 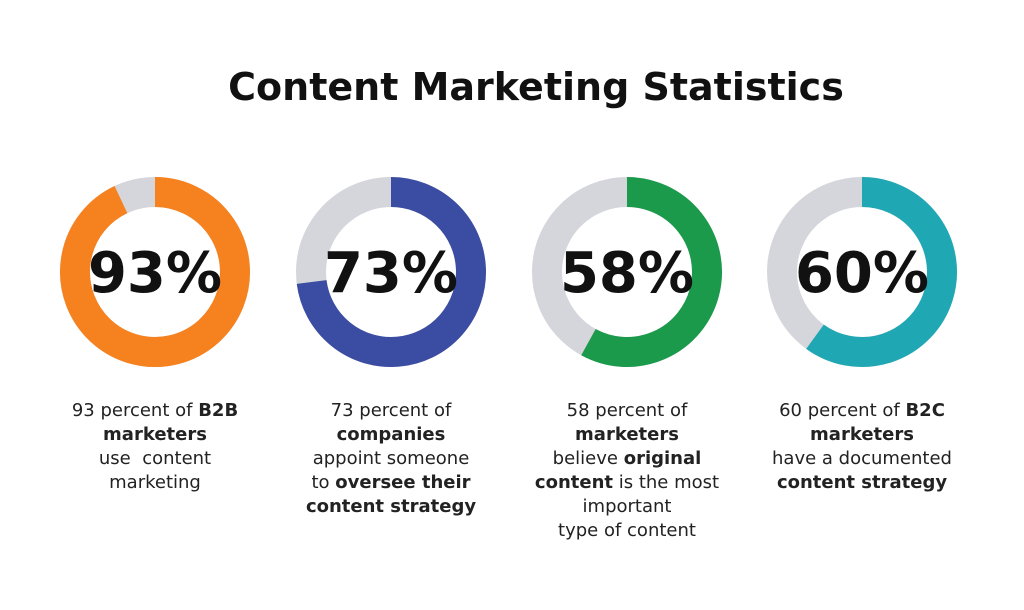 I want to click on description-line: type of content, so click(x=627, y=530).